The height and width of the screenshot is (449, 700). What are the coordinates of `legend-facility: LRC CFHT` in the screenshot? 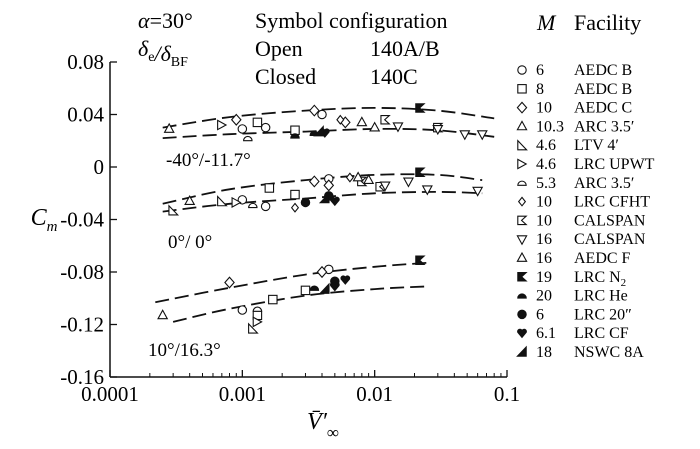 It's located at (612, 202).